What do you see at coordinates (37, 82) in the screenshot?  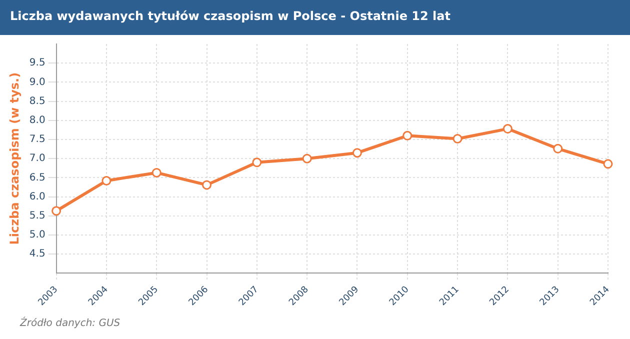 I see `y-tick-label: 9.0` at bounding box center [37, 82].